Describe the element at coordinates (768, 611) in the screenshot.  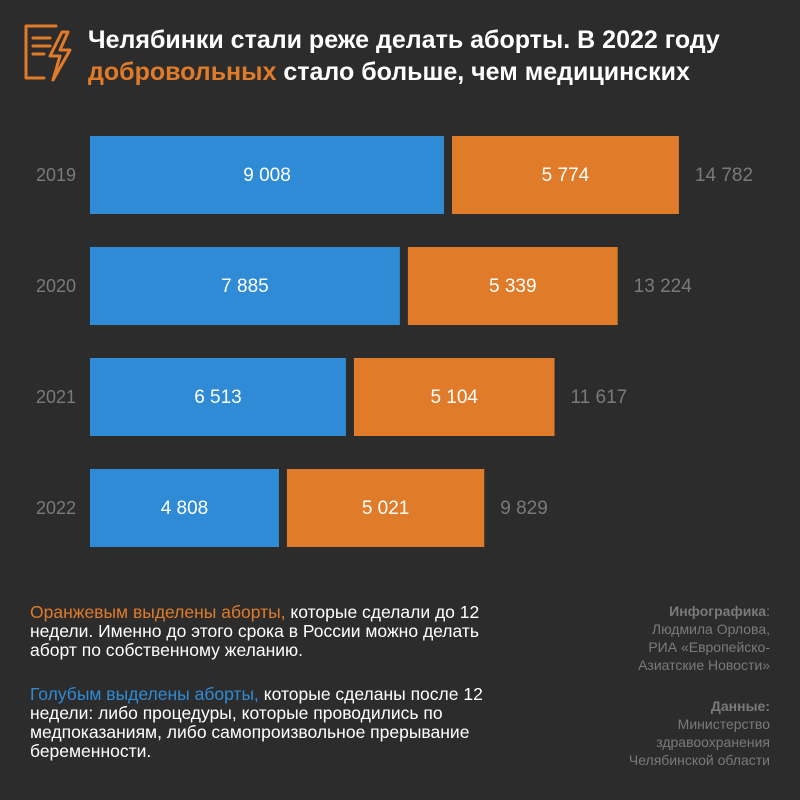
I see `infographic-colon: :` at that location.